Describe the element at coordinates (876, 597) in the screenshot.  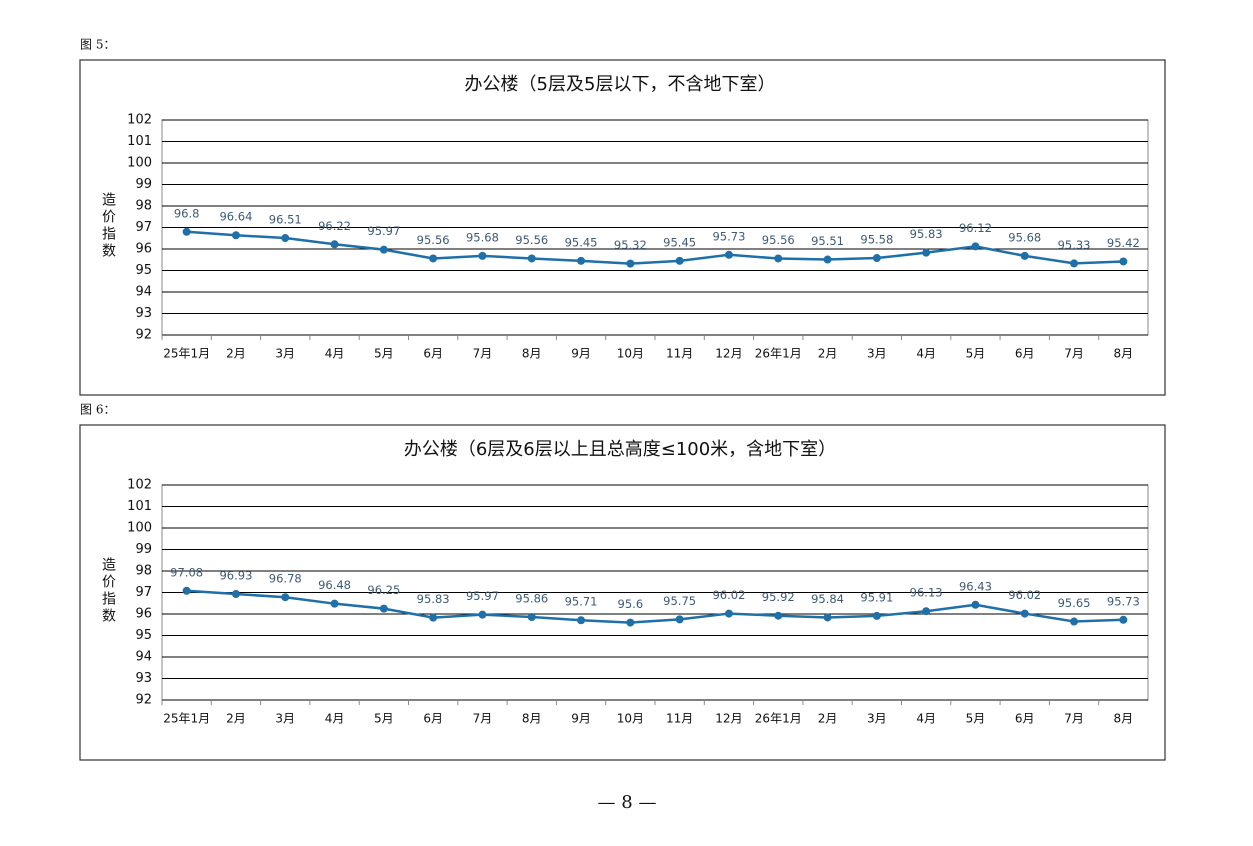
I see `data-label: 95.91` at that location.